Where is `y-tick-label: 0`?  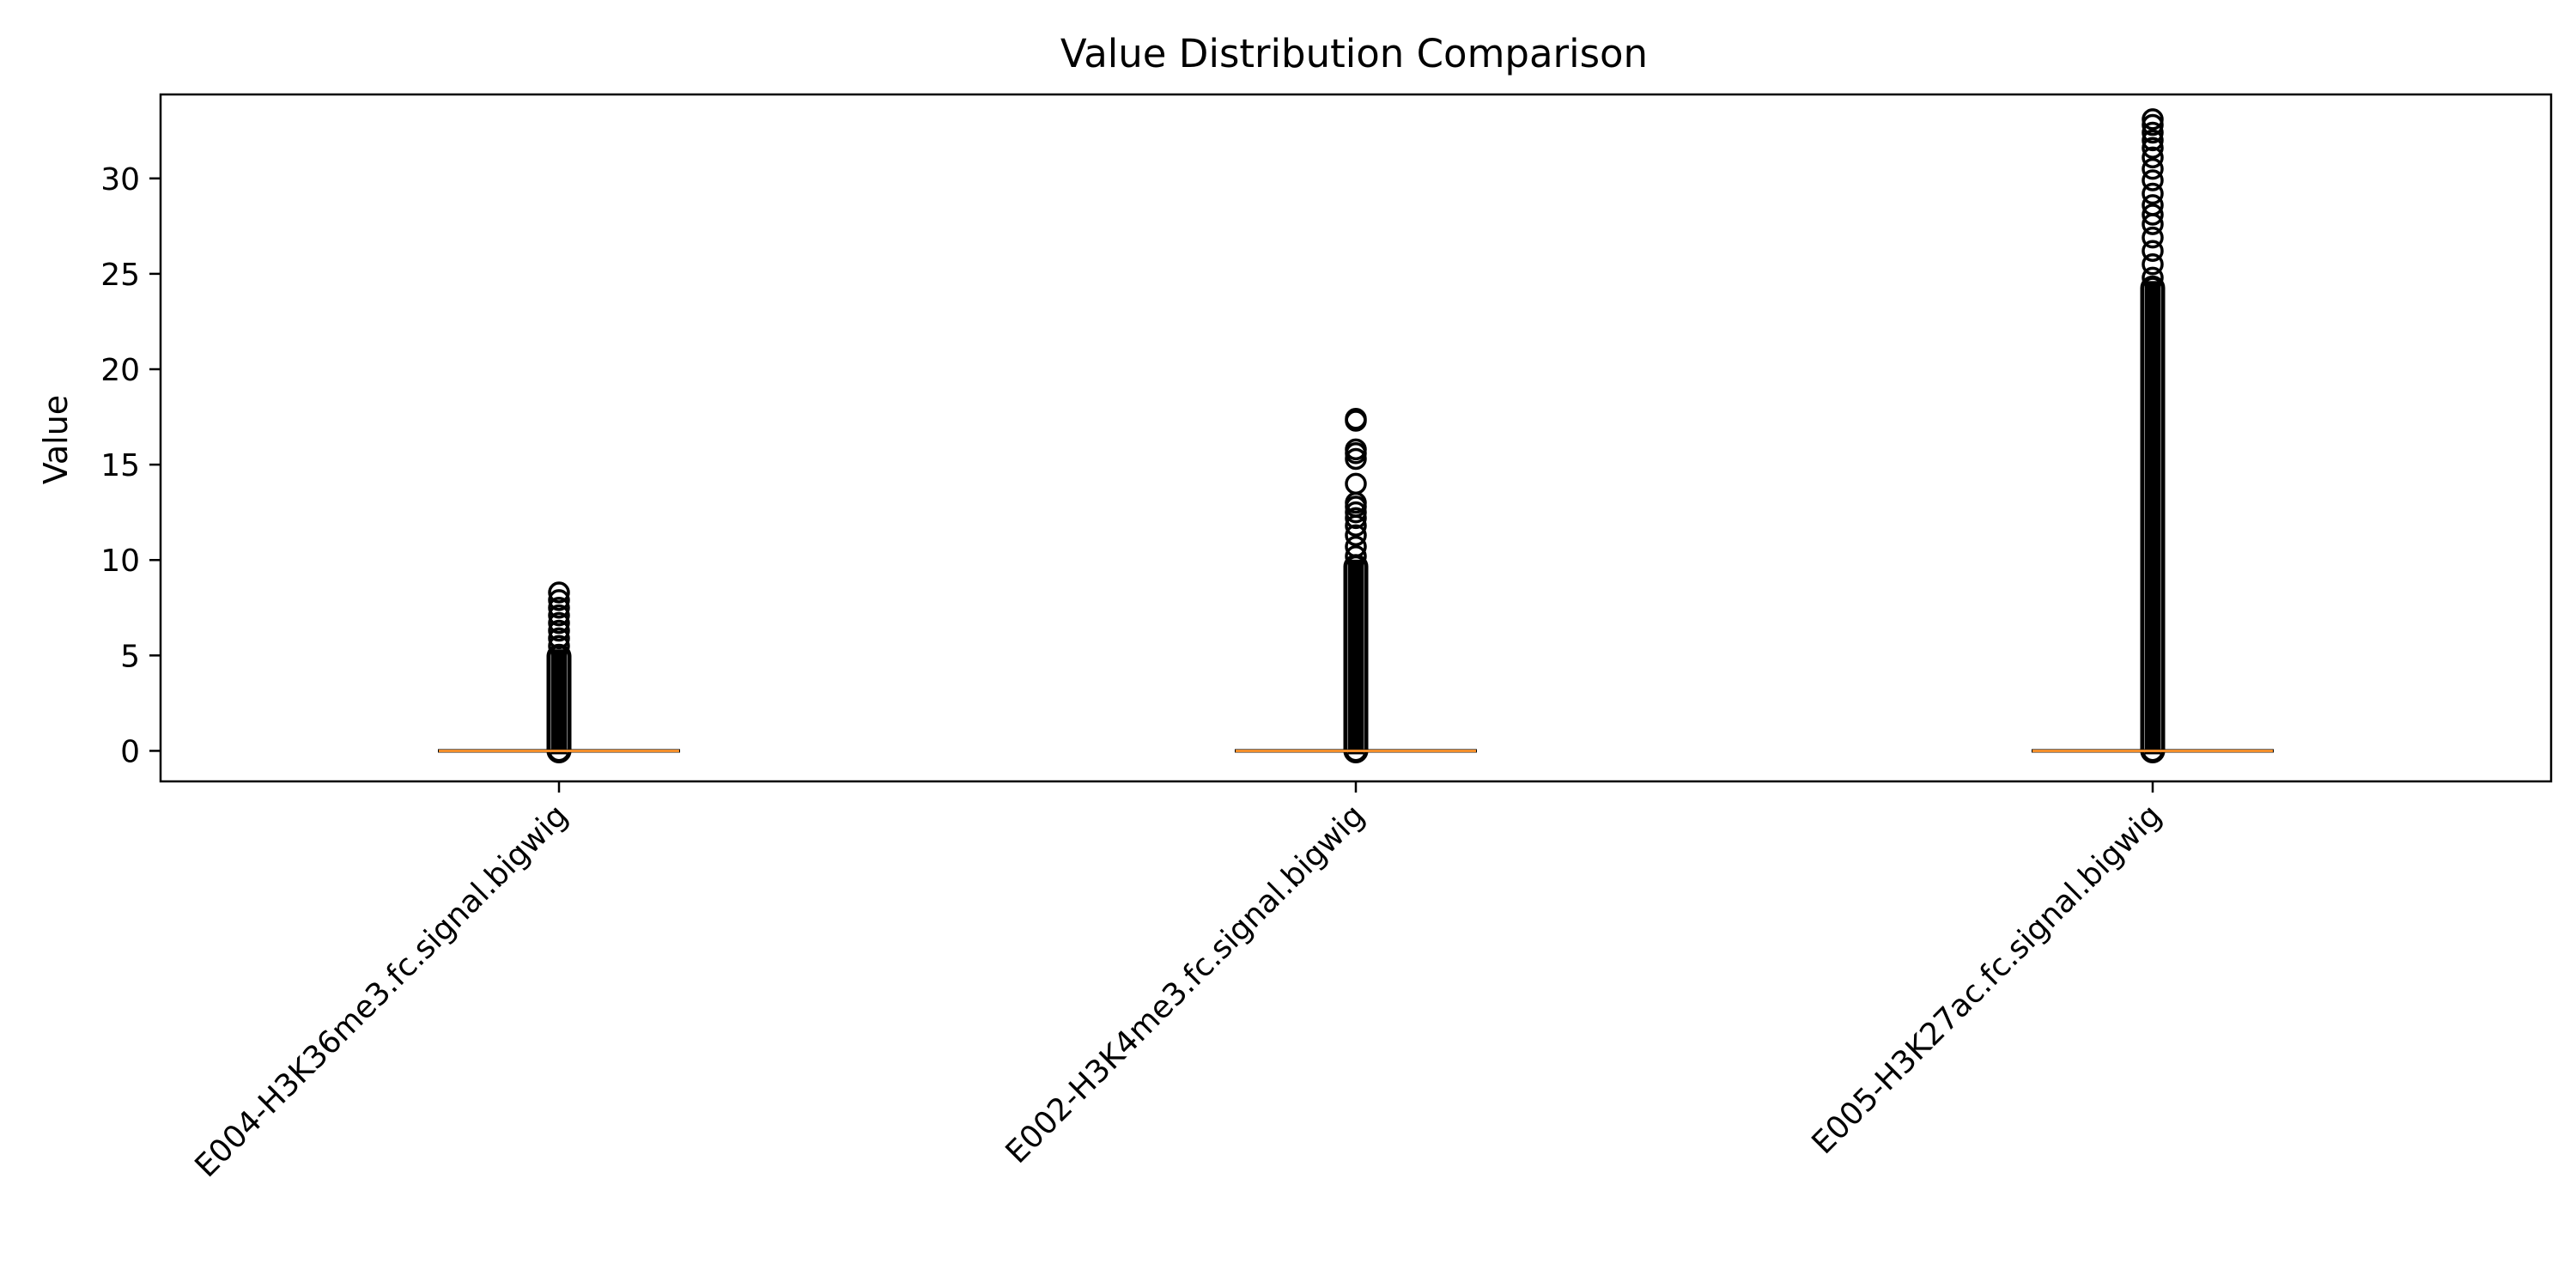
y-tick-label: 0 is located at coordinates (130, 751).